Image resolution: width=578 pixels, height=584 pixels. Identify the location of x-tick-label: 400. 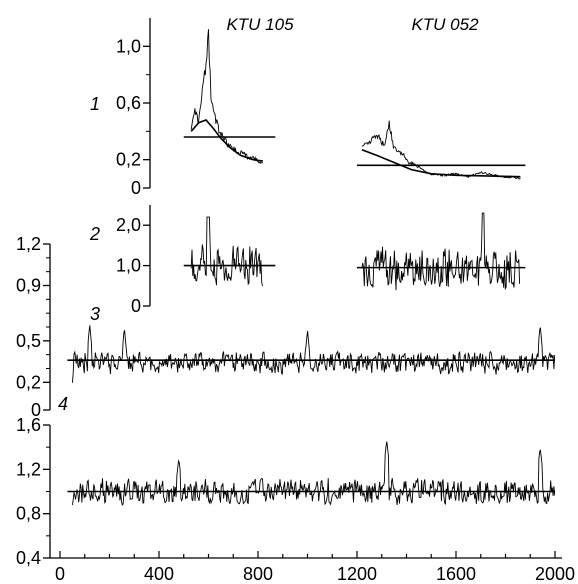
(159, 574).